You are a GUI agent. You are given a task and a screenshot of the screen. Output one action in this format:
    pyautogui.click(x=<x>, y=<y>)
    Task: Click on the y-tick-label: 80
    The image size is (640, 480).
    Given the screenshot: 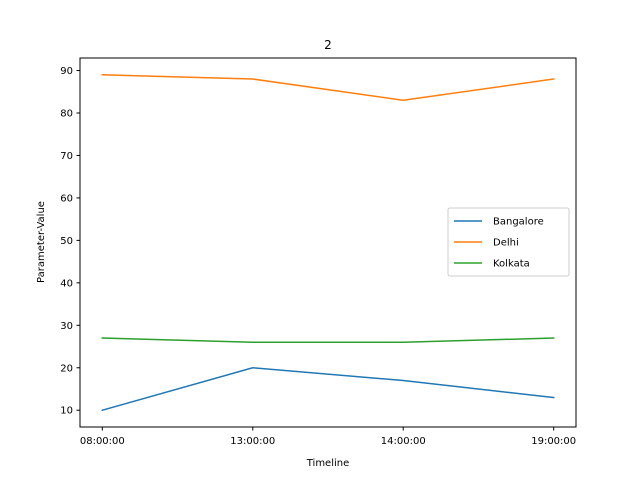 What is the action you would take?
    pyautogui.click(x=66, y=113)
    